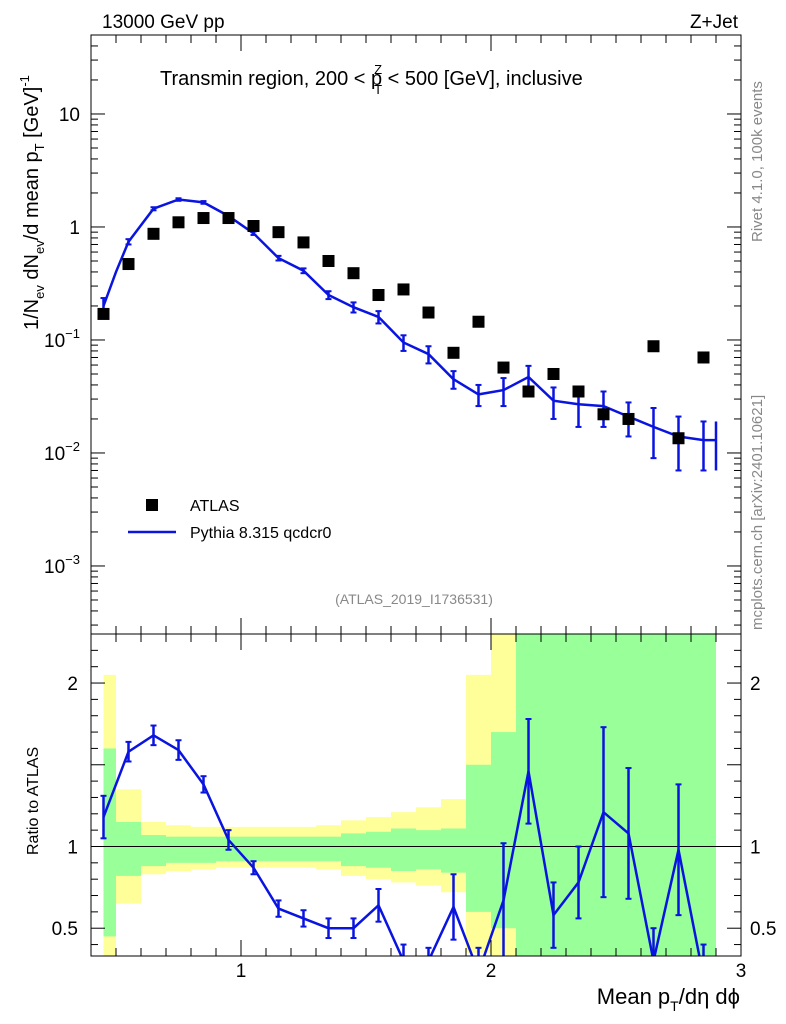 The image size is (786, 1024). What do you see at coordinates (32, 202) in the screenshot?
I see `main-y-axis-label: 1/Nev dNev/d mean pT [GeV]-1` at bounding box center [32, 202].